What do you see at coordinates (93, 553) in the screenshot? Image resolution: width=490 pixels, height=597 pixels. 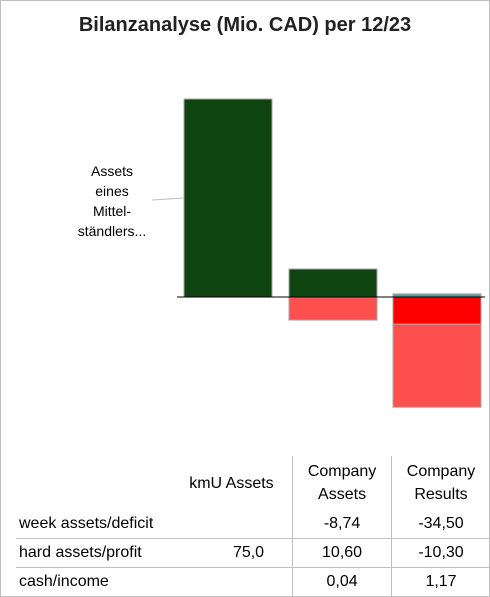 I see `row-label: hard assets/profit` at bounding box center [93, 553].